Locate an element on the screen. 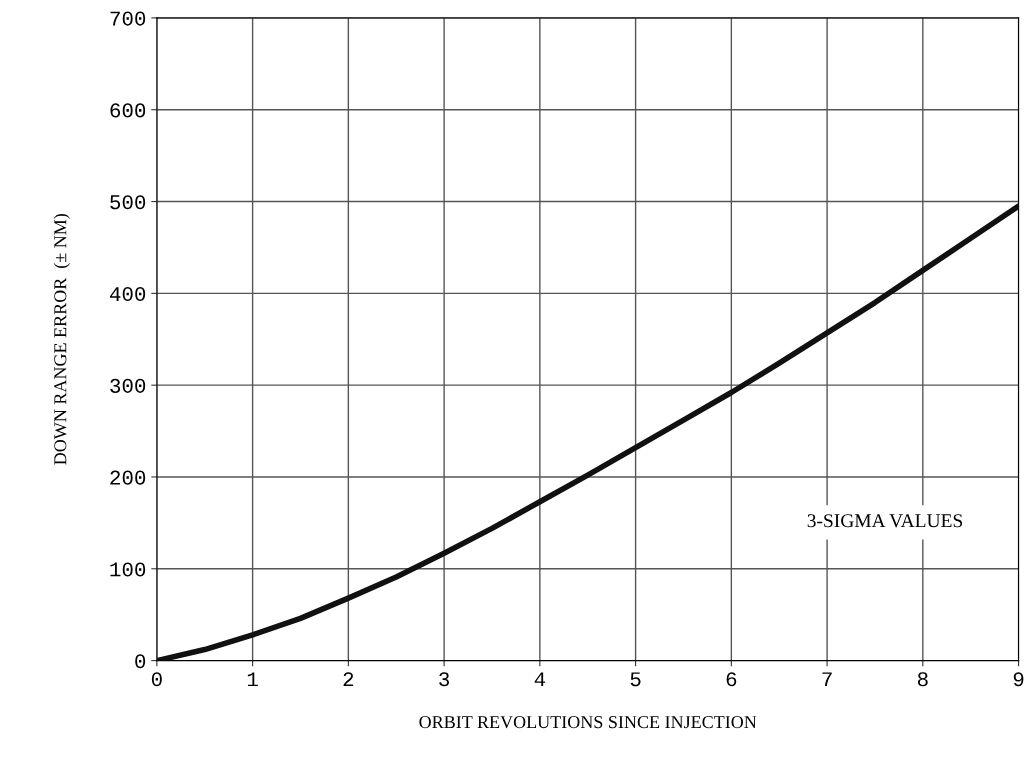 The width and height of the screenshot is (1032, 779). y-tick-label: 700 is located at coordinates (128, 18).